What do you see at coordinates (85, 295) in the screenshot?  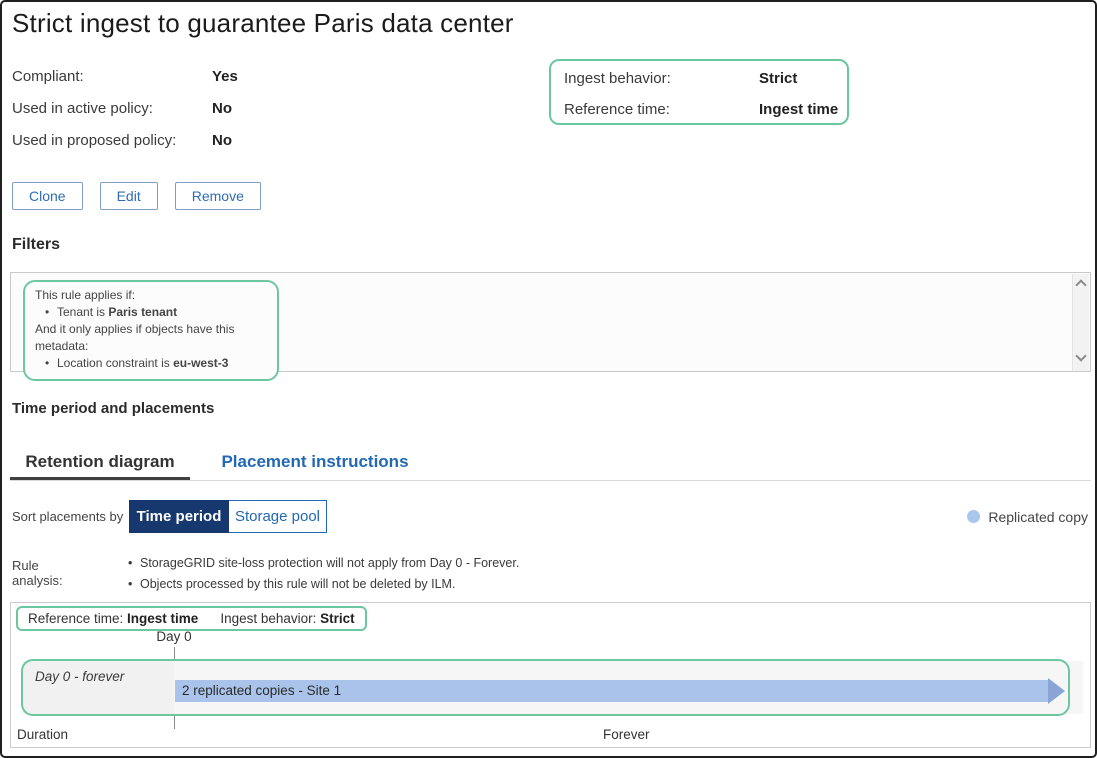 I see `filters-applies-line: This rule applies if:` at bounding box center [85, 295].